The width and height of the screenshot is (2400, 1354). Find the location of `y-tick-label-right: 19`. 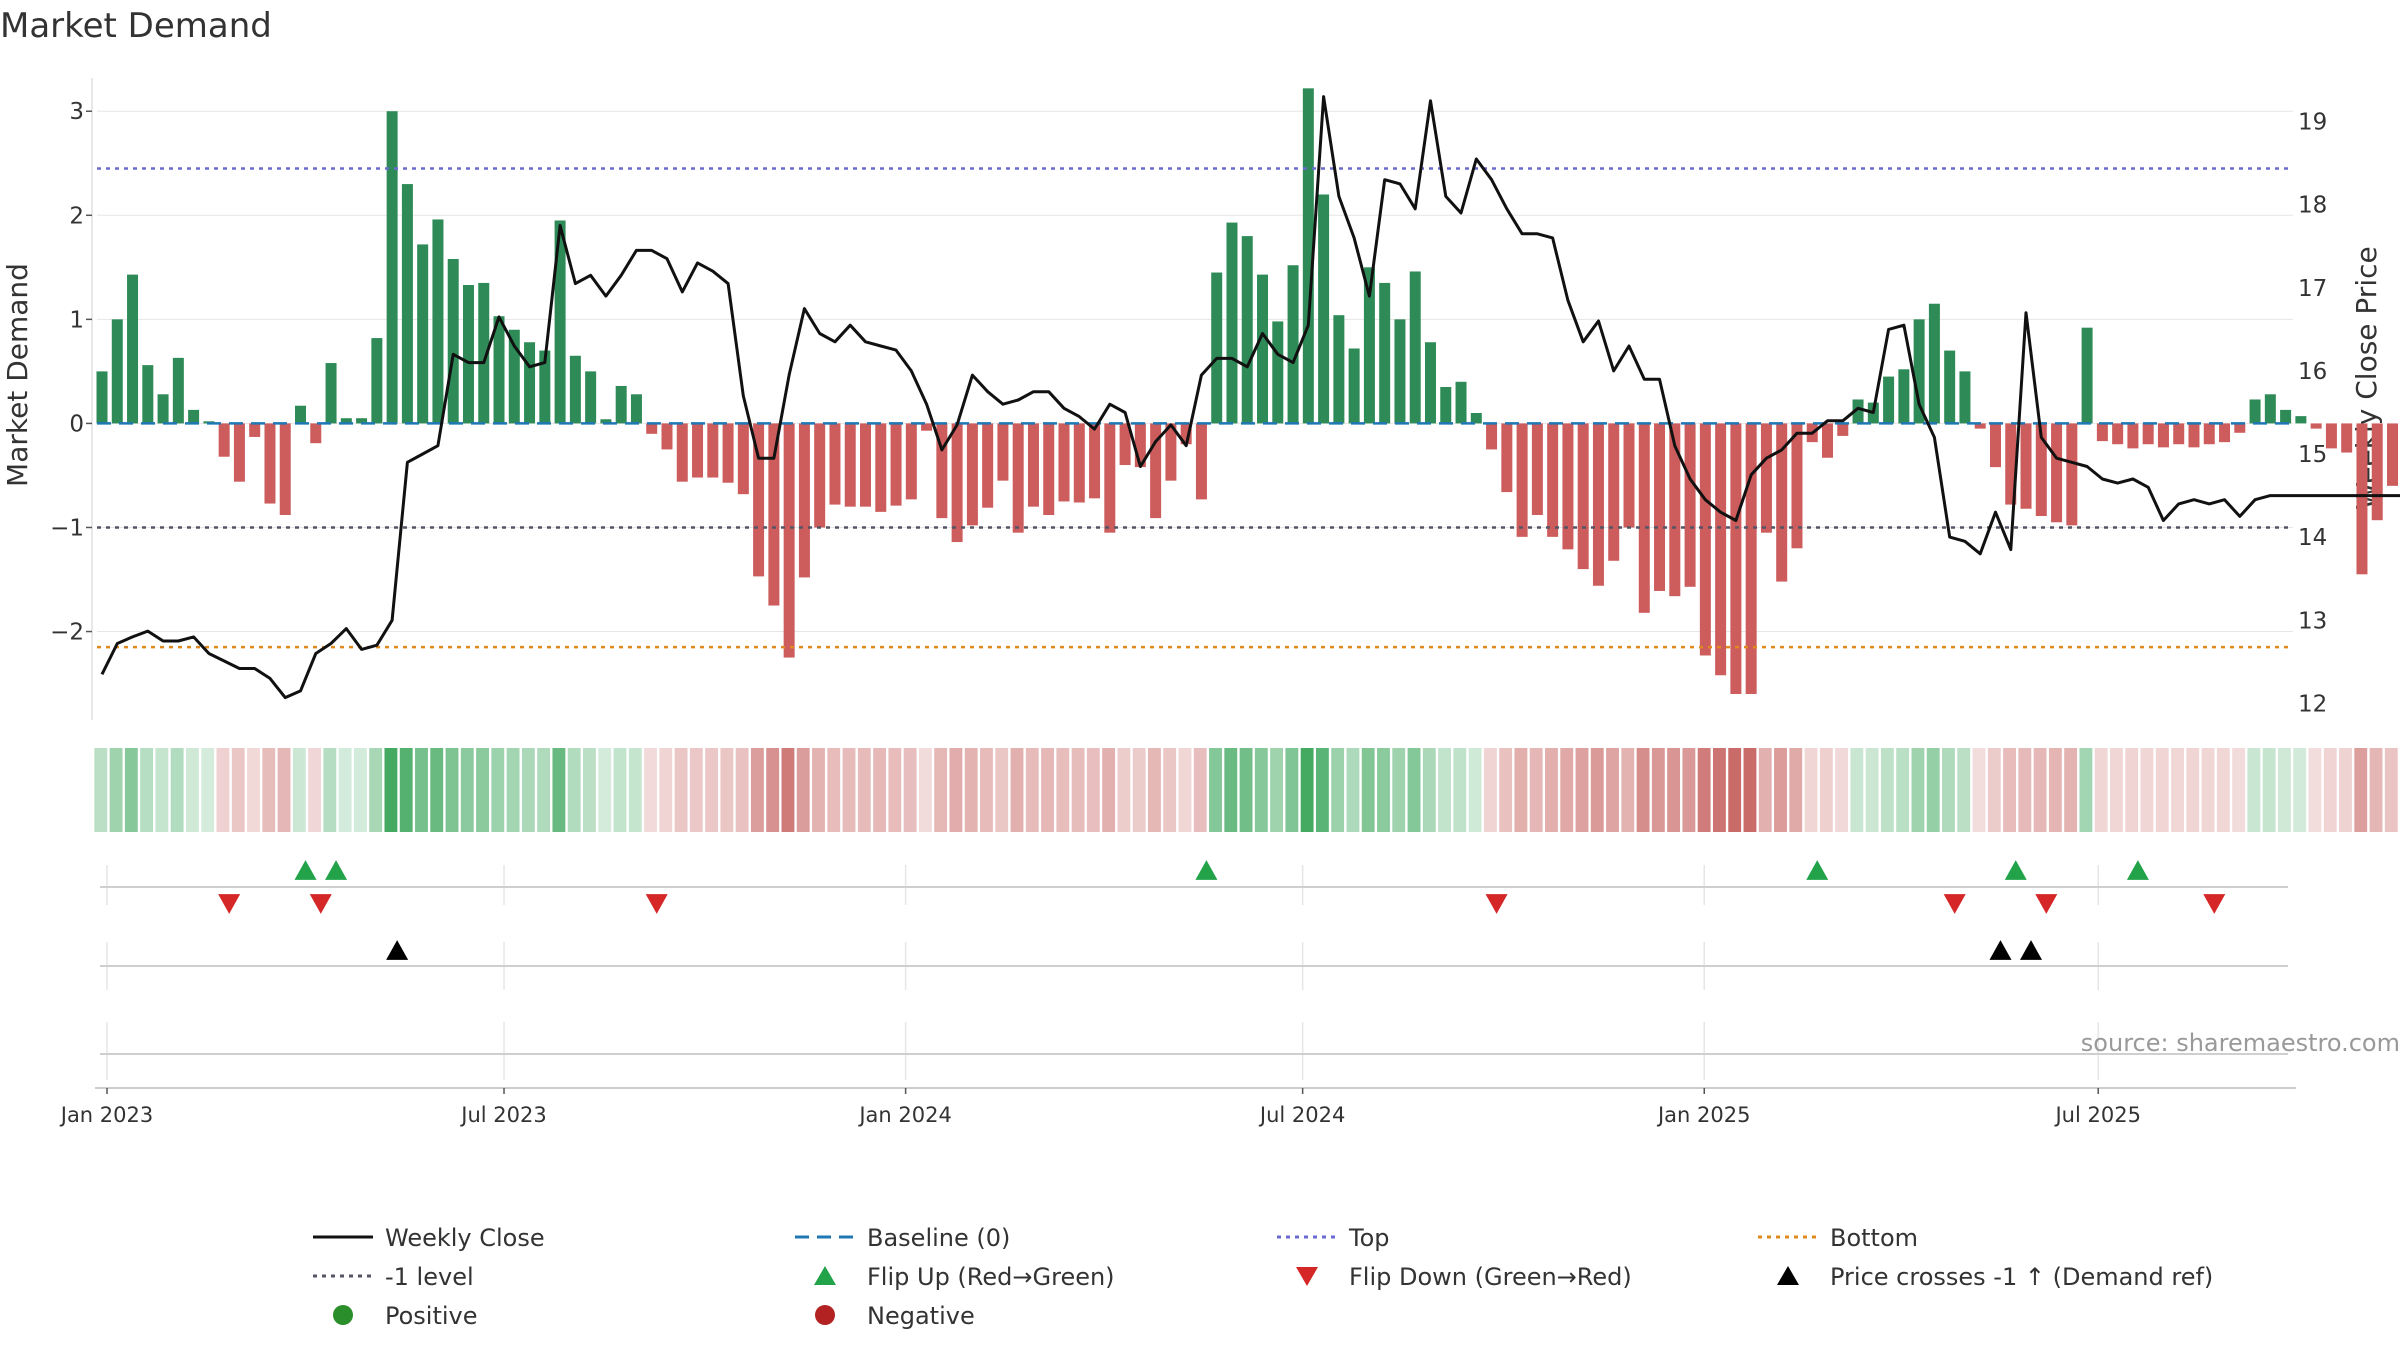

y-tick-label-right: 19 is located at coordinates (2312, 123).